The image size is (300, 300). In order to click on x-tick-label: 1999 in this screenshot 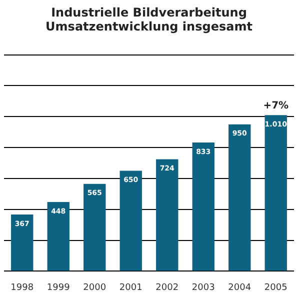, I will do `click(58, 287)`.